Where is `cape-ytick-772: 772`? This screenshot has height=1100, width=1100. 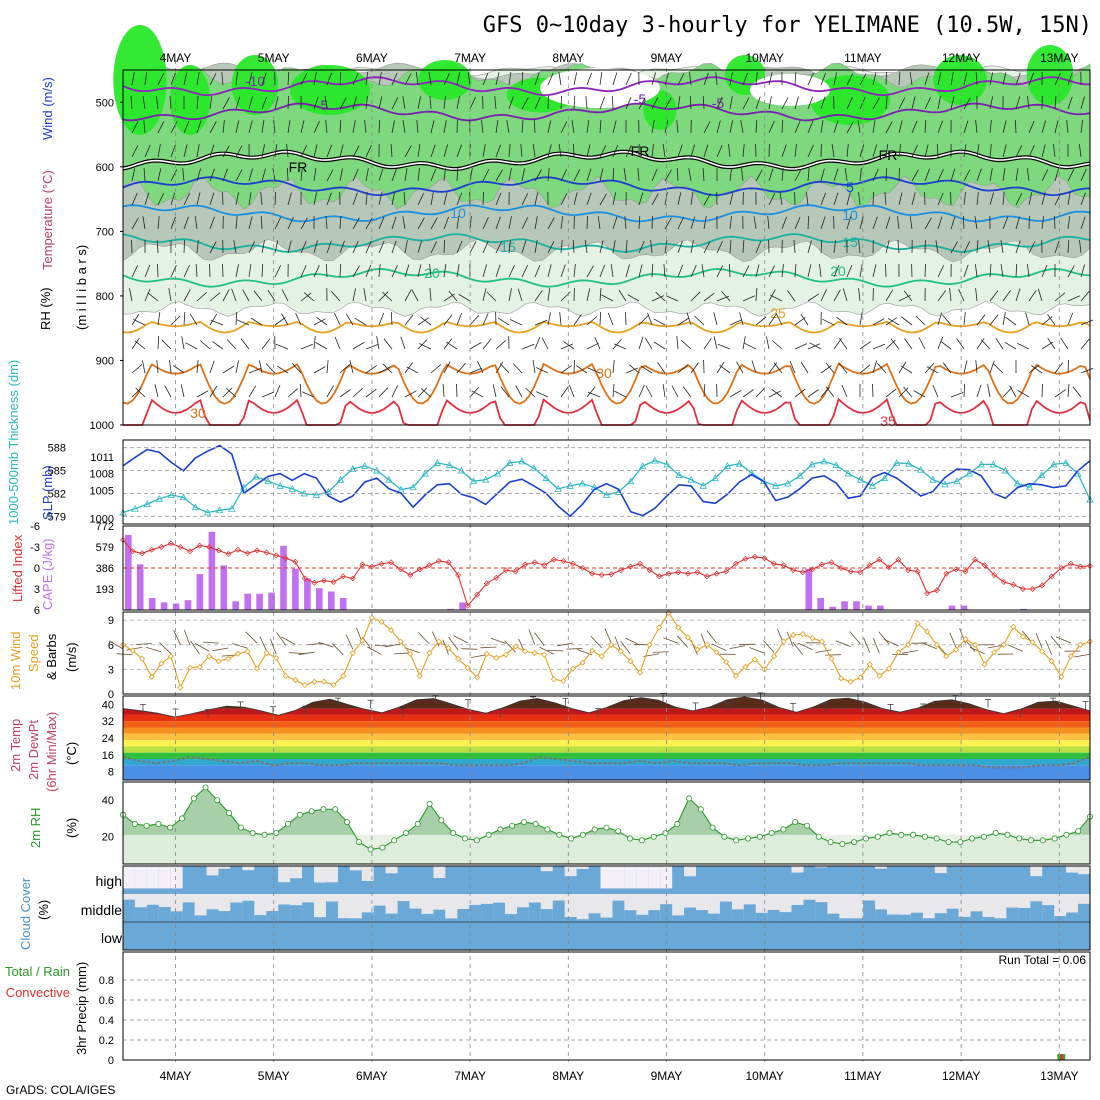
cape-ytick-772: 772 is located at coordinates (105, 527).